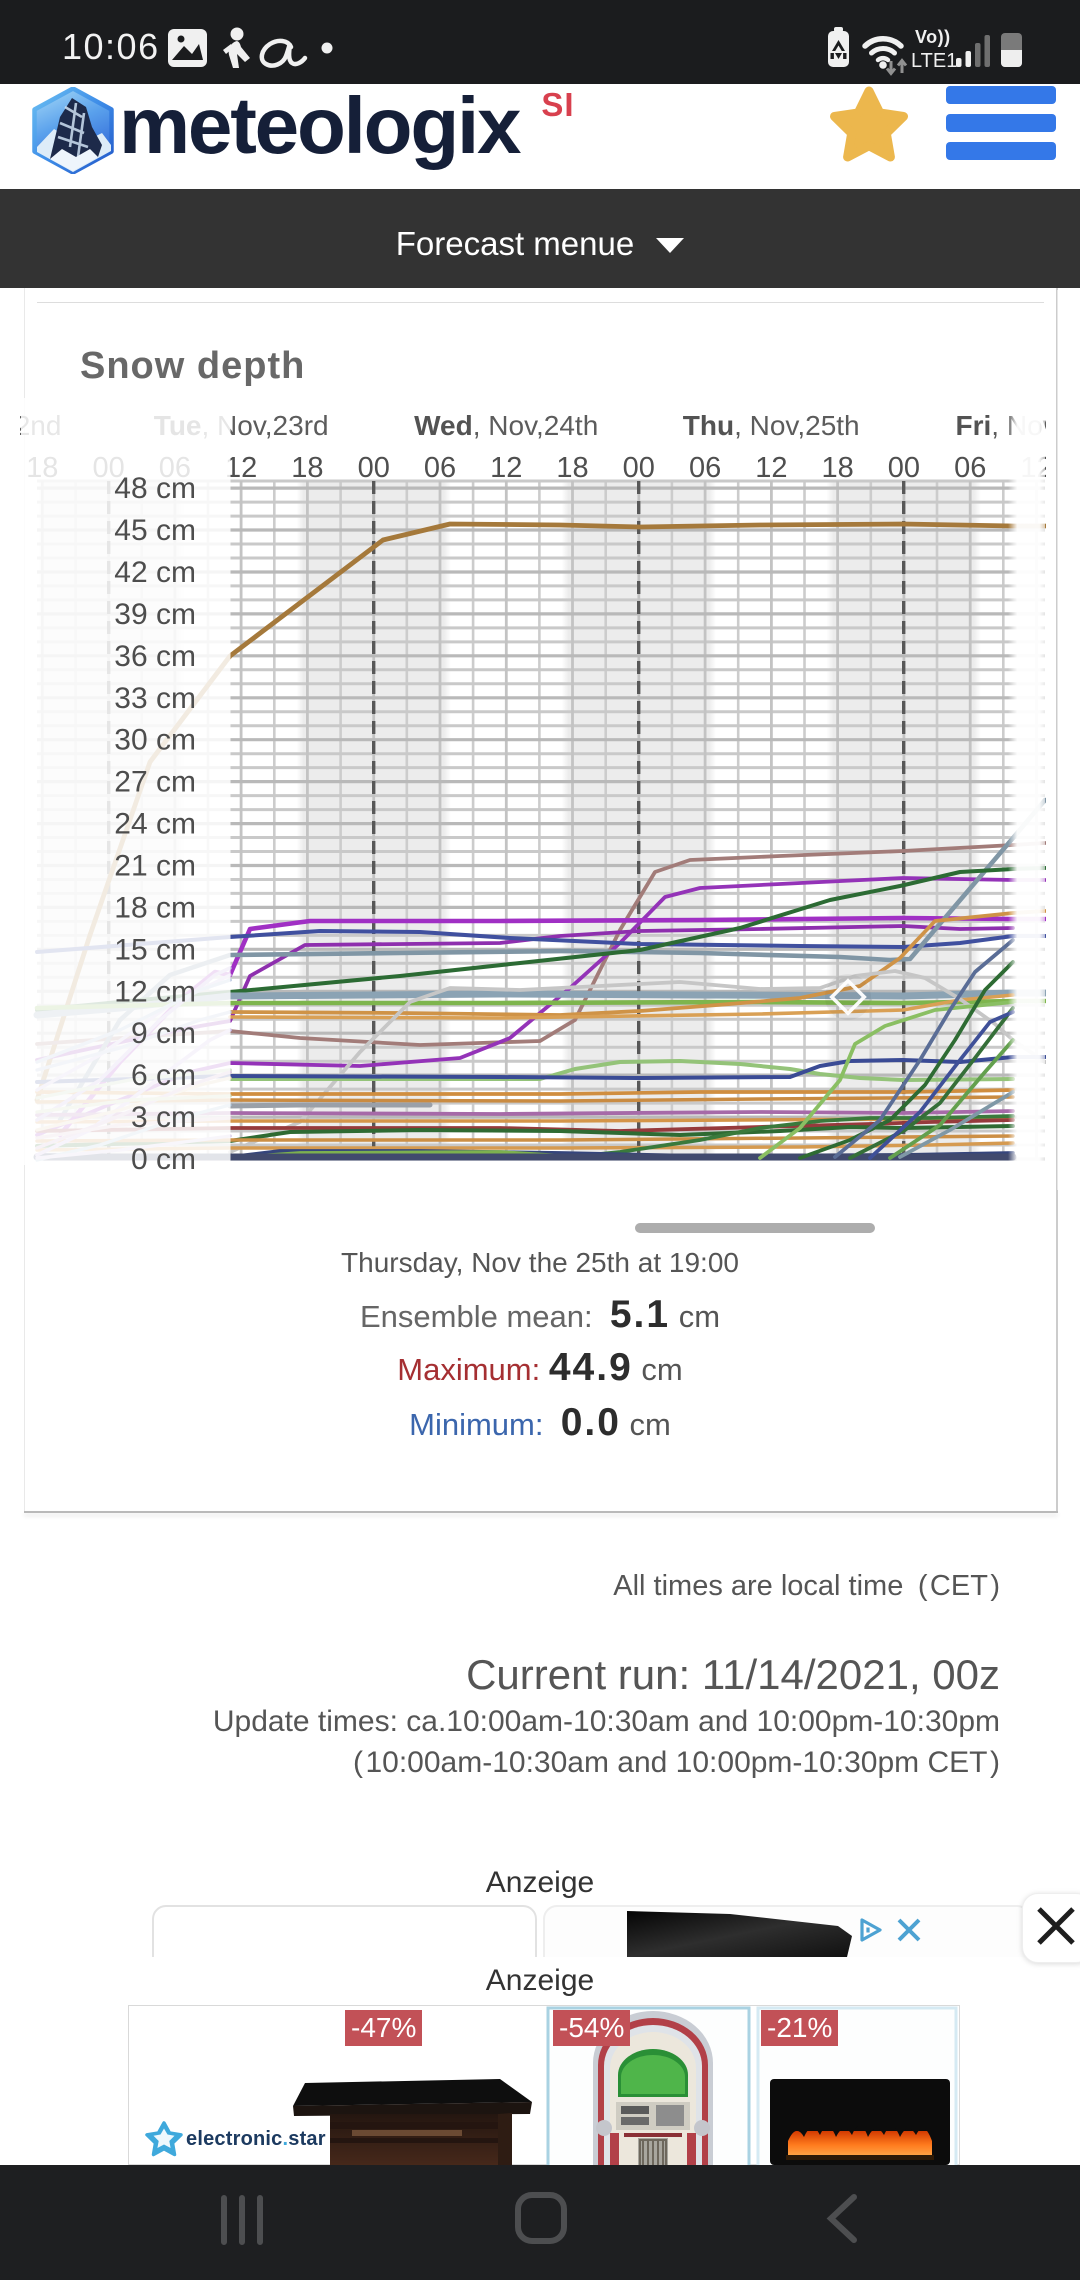 The width and height of the screenshot is (1080, 2280). What do you see at coordinates (506, 425) in the screenshot?
I see `svg-text: Wed, Nov,24th` at bounding box center [506, 425].